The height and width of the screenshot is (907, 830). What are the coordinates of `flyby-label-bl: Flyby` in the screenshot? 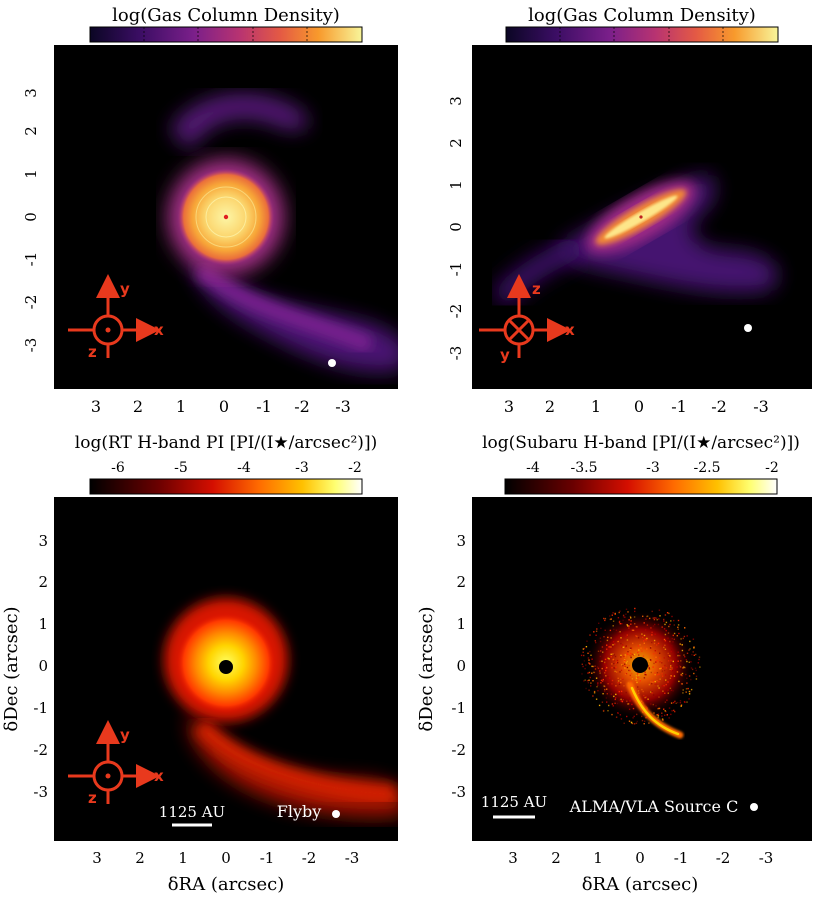 It's located at (299, 811).